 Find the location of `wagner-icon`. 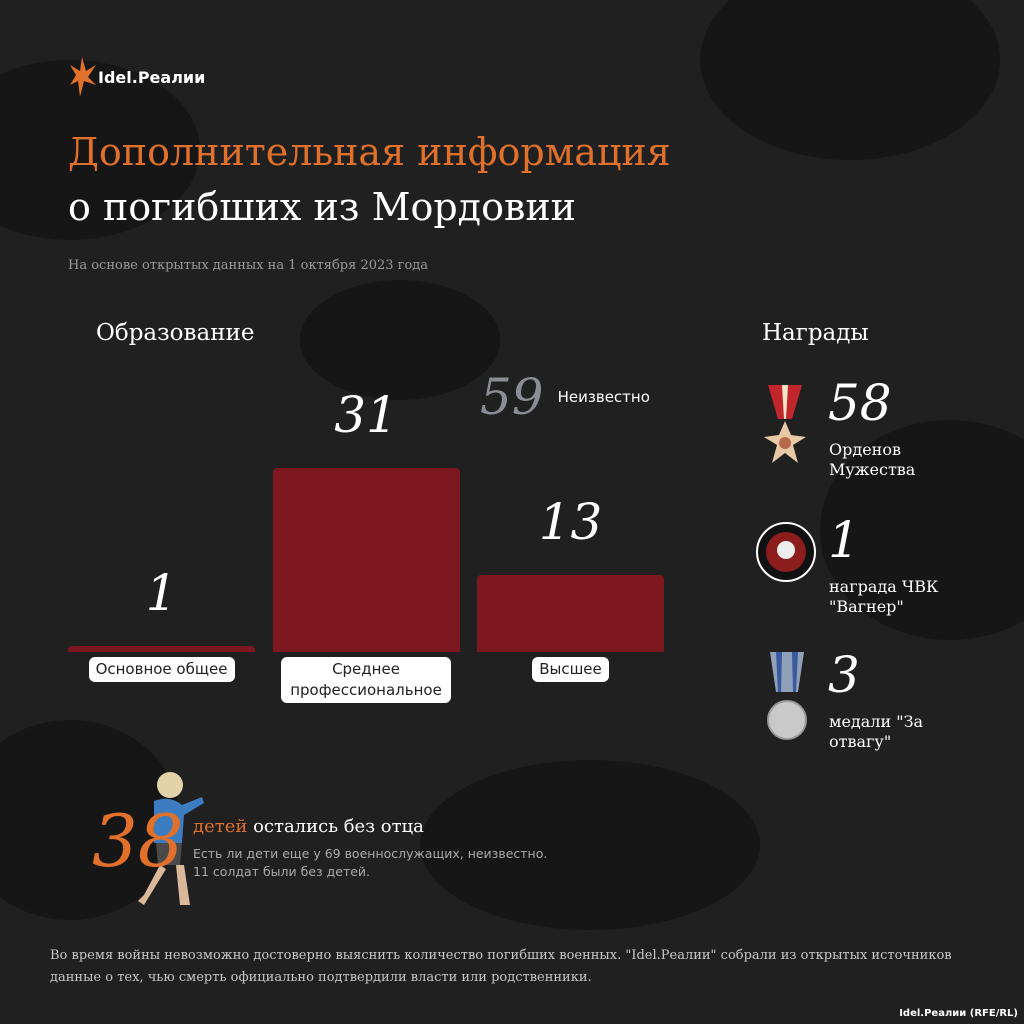

wagner-icon is located at coordinates (786, 552).